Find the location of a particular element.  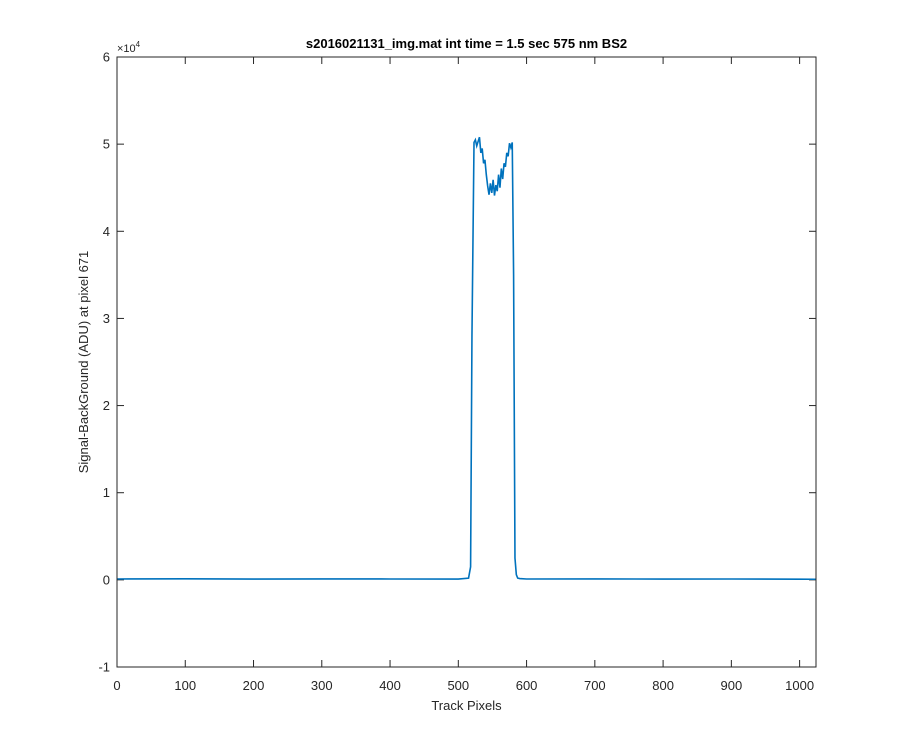

y-tick-label: 1 is located at coordinates (106, 492).